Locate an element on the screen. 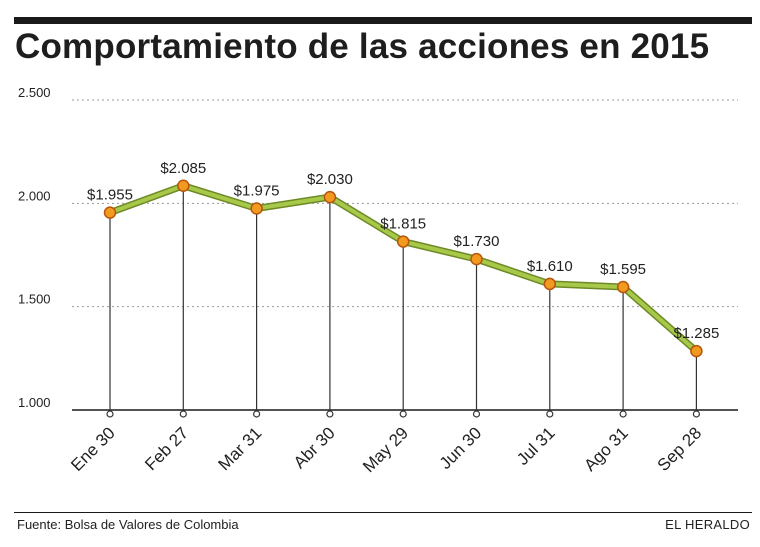 The width and height of the screenshot is (760, 547). data-label: $2.030 is located at coordinates (330, 179).